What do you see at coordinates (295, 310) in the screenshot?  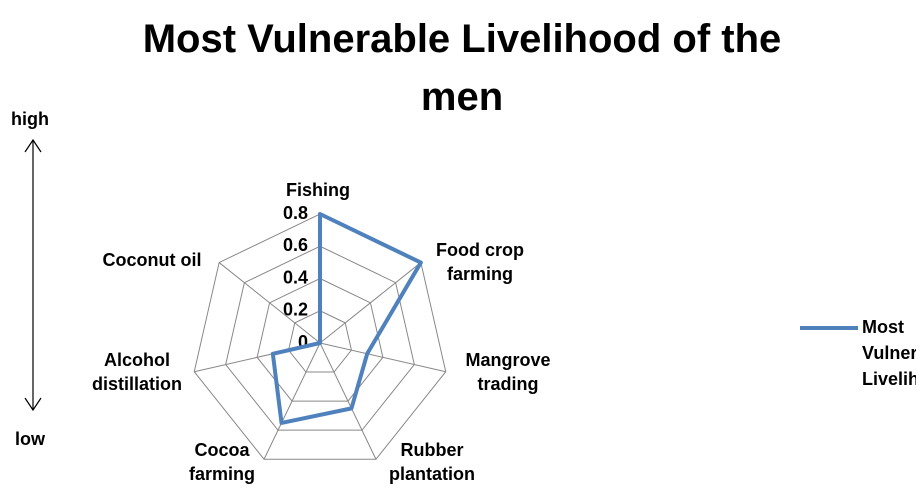 I see `r-tick-label: 0.2` at bounding box center [295, 310].